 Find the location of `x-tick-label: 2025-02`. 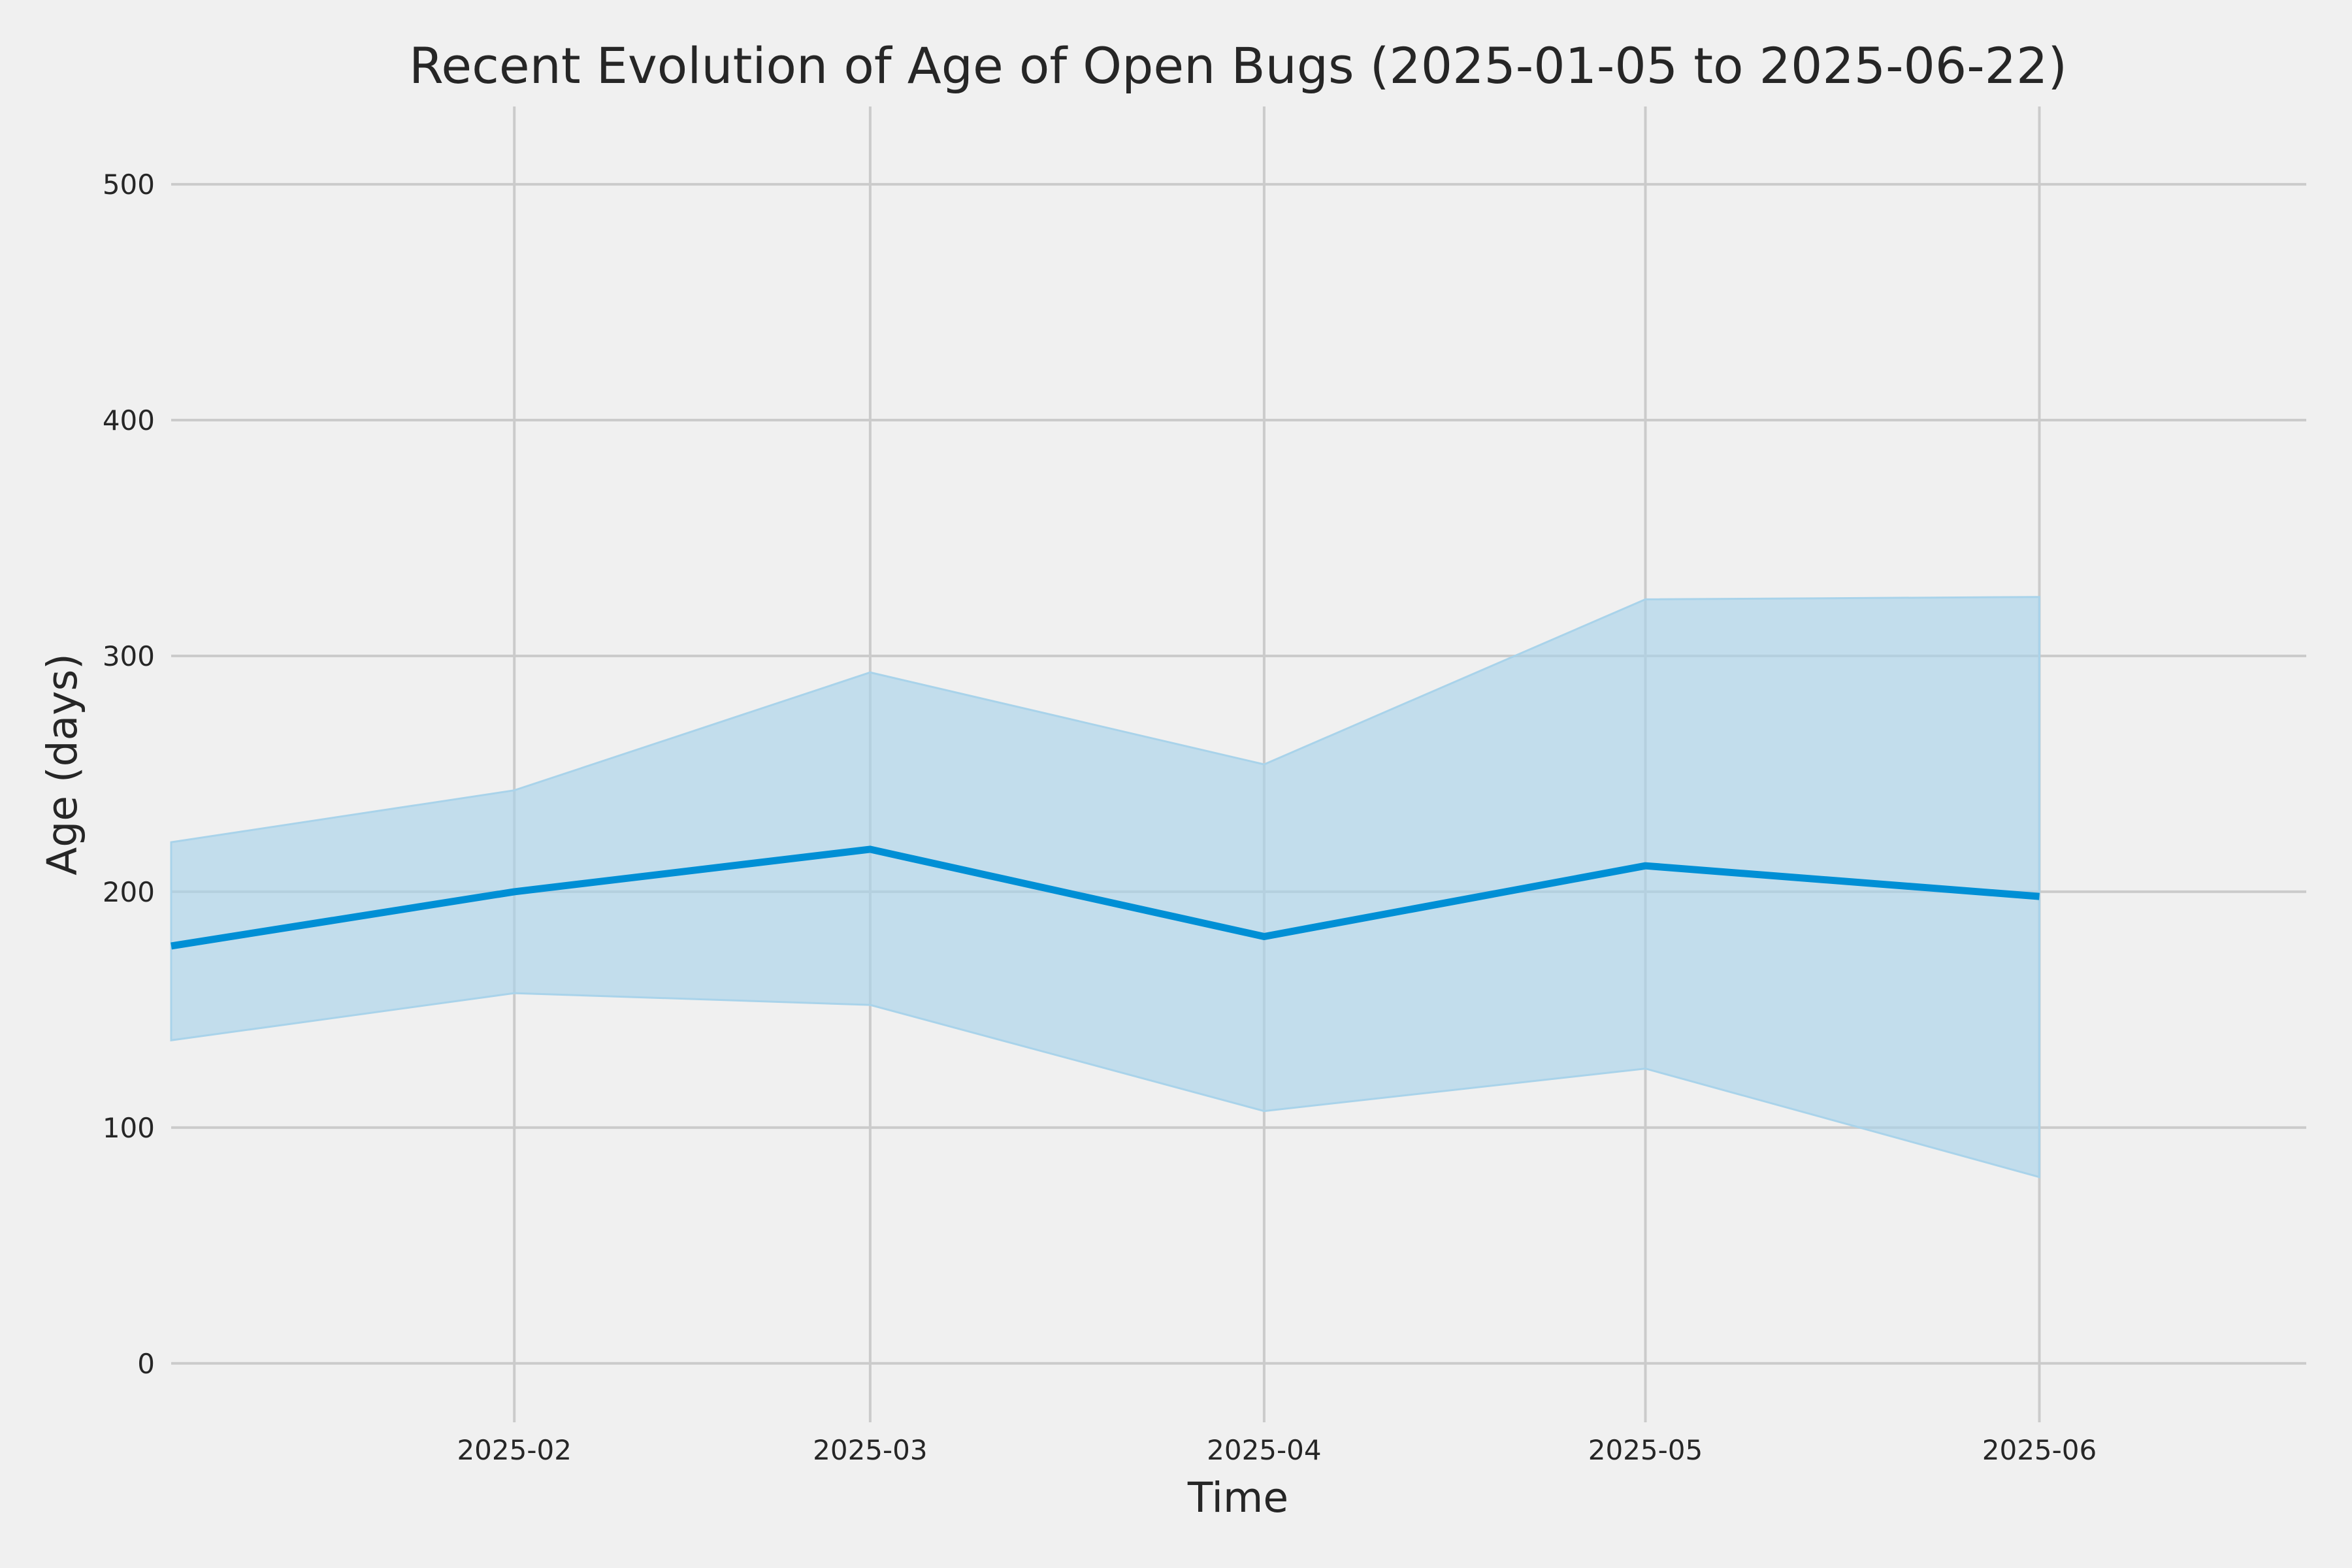

x-tick-label: 2025-02 is located at coordinates (514, 1450).